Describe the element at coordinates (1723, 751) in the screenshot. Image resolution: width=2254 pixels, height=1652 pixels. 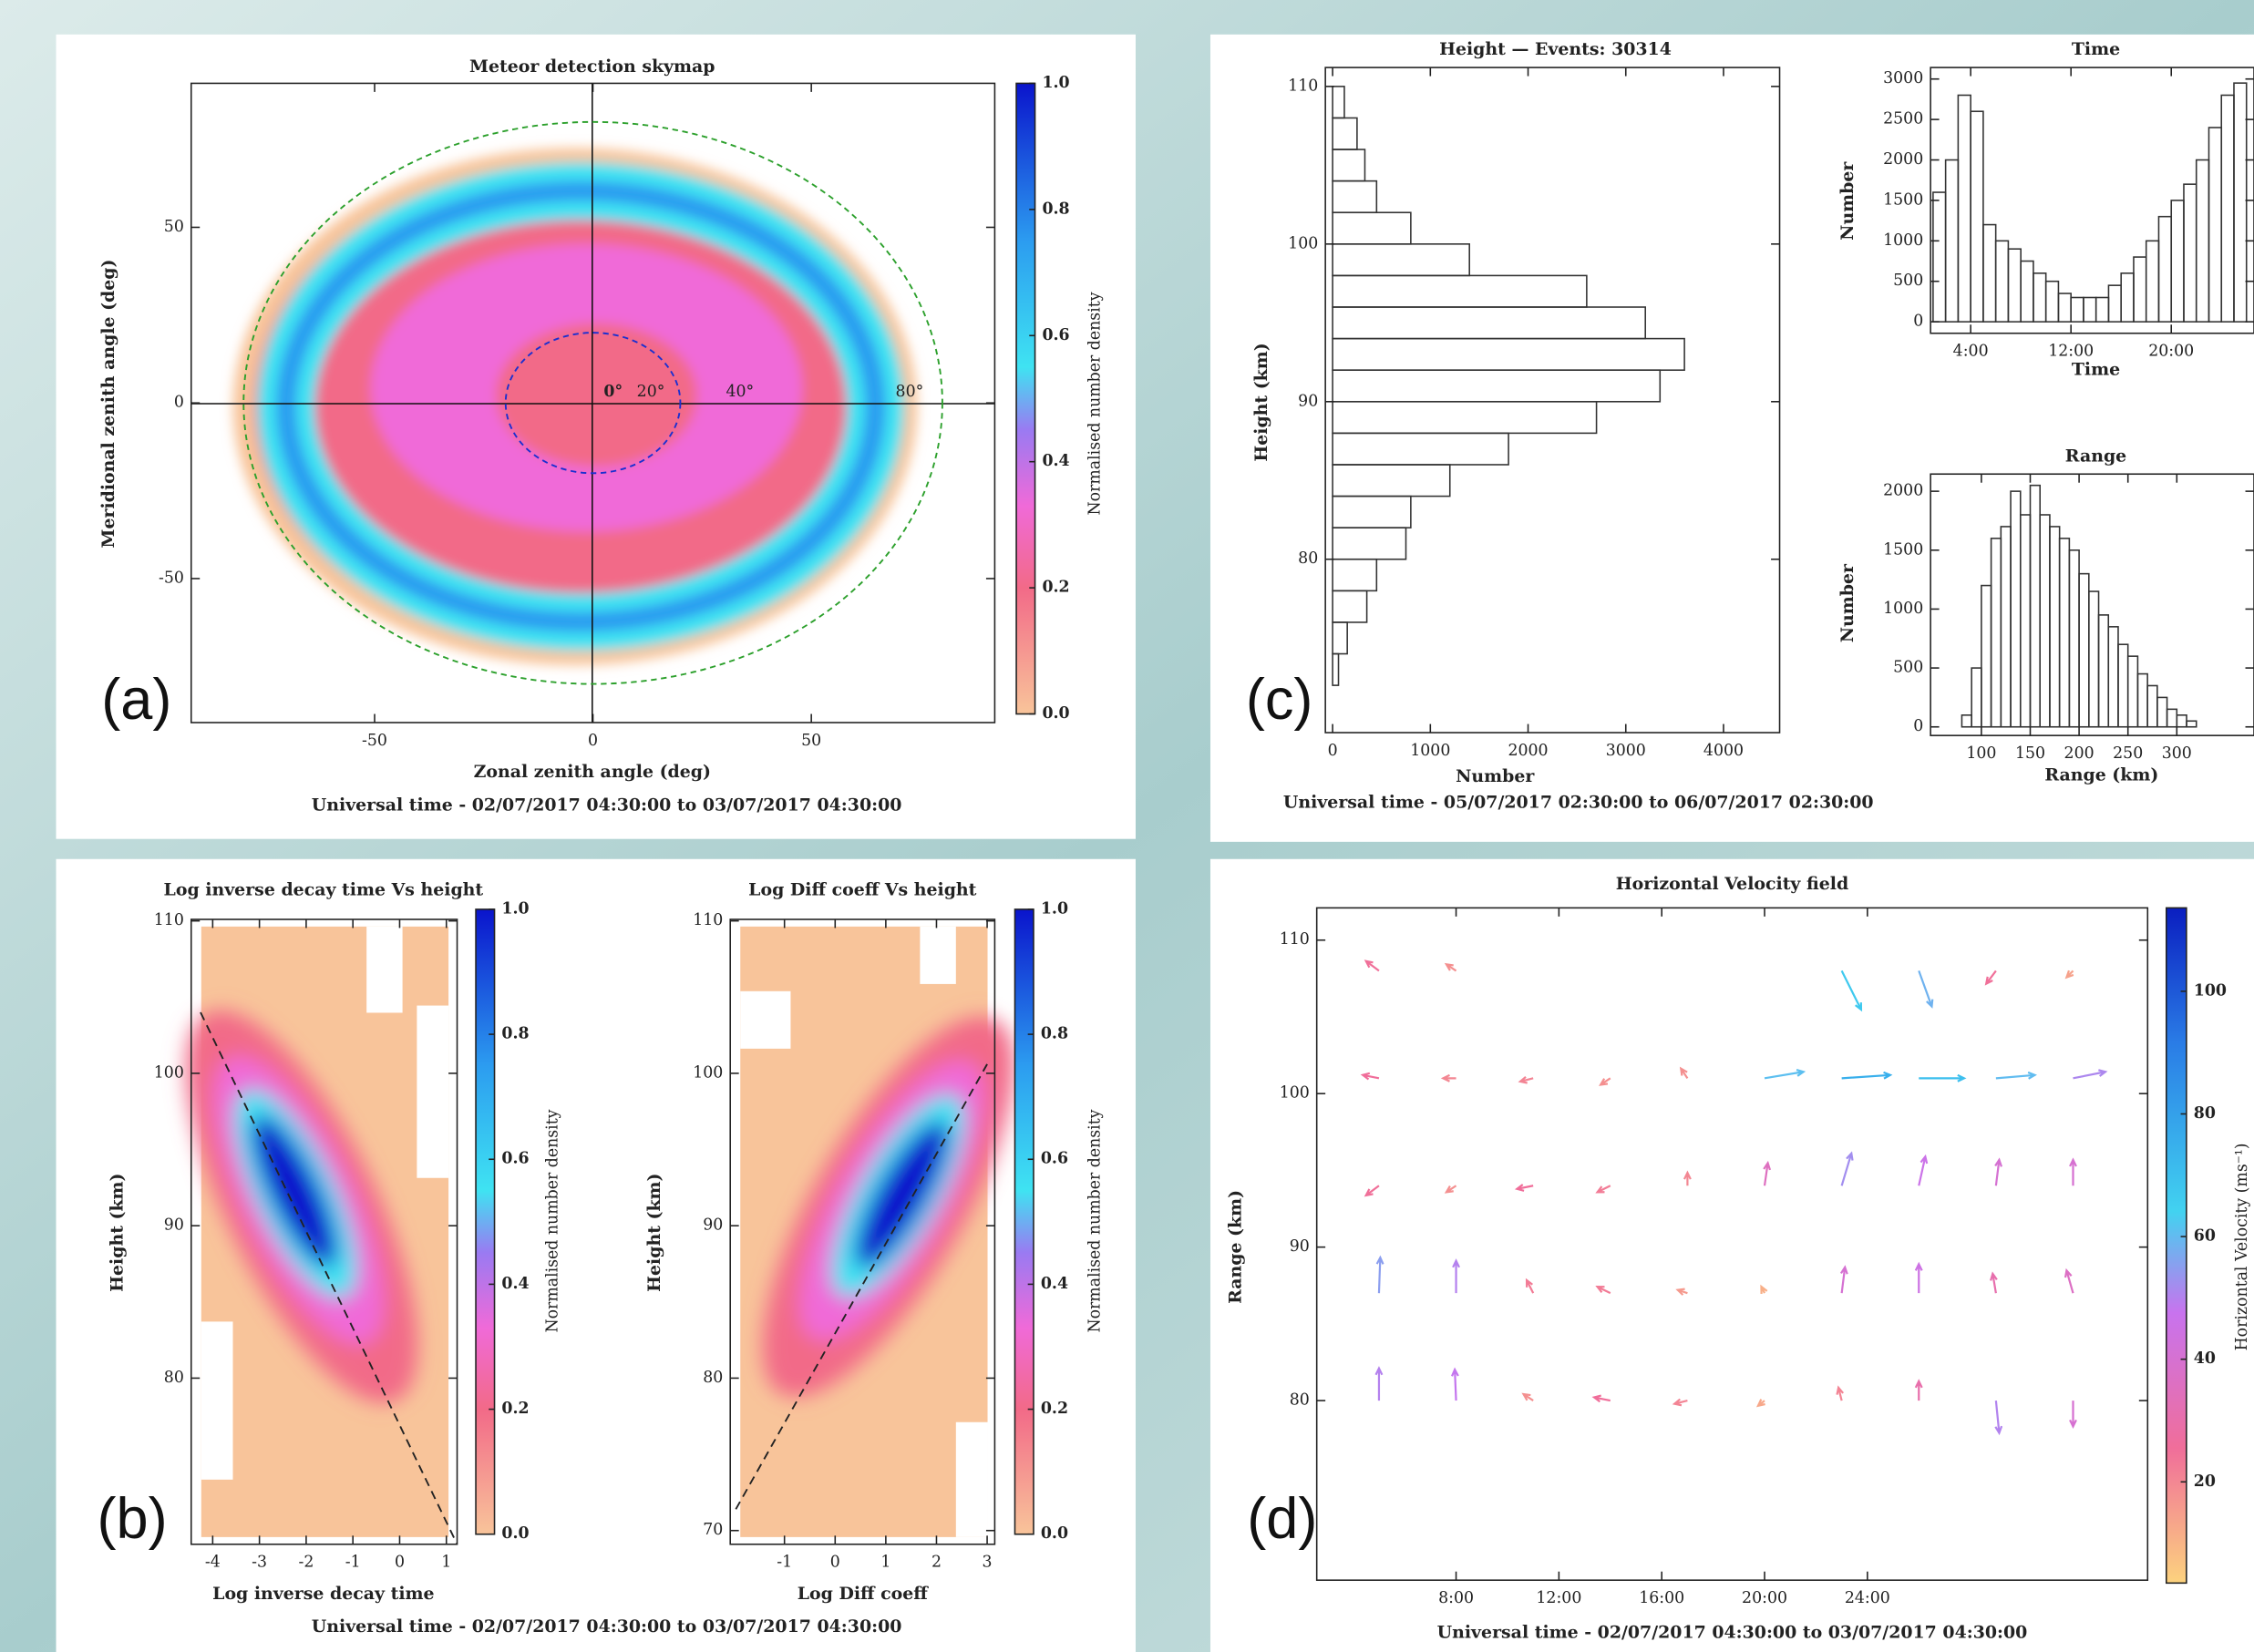
I see `x-tick-label: 4000` at that location.